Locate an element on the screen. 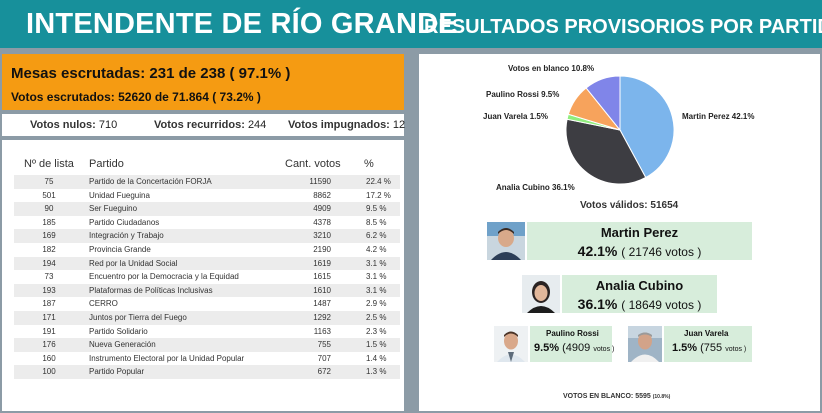 The width and height of the screenshot is (822, 413). cell-pct: 8.5 % is located at coordinates (376, 222).